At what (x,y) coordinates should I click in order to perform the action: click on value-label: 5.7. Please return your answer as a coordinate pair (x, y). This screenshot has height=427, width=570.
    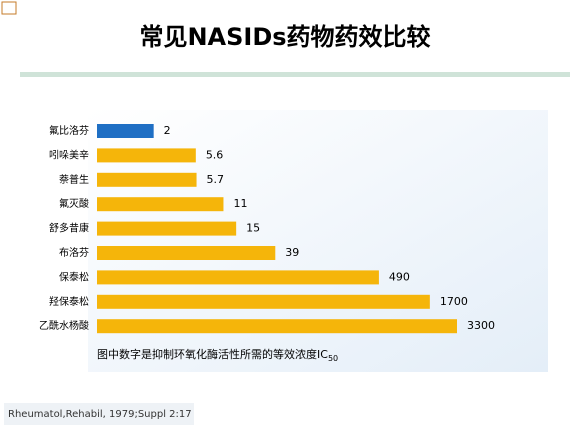
    Looking at the image, I should click on (216, 179).